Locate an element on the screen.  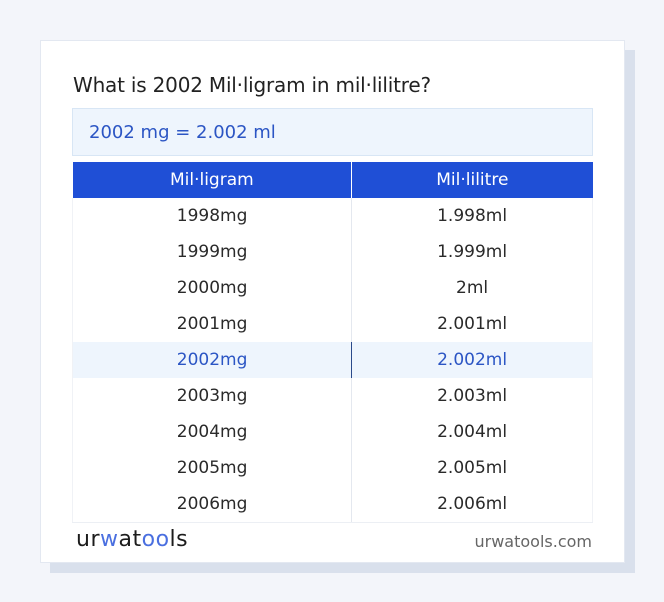
table-row: 2001mg 2.001ml is located at coordinates (332, 324).